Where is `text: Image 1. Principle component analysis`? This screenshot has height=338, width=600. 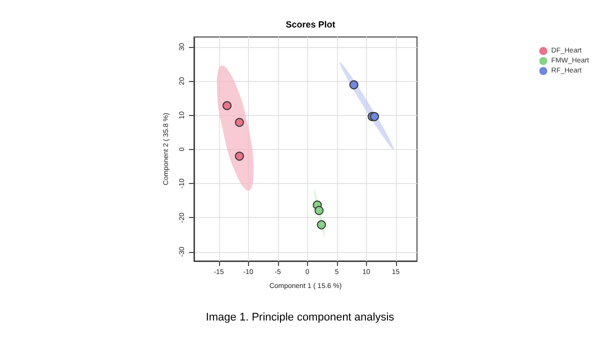 text: Image 1. Principle component analysis is located at coordinates (300, 318).